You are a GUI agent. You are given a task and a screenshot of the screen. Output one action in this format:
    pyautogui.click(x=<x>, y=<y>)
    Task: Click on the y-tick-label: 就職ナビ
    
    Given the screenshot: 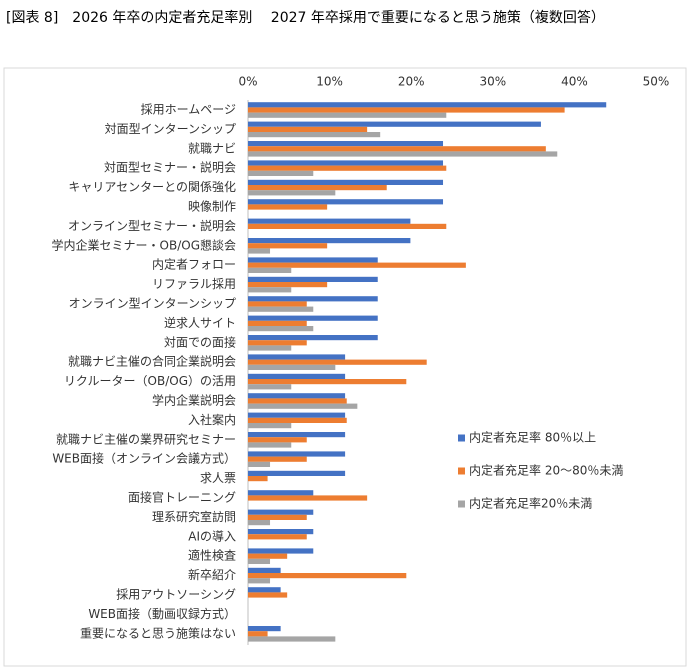 What is the action you would take?
    pyautogui.click(x=212, y=148)
    